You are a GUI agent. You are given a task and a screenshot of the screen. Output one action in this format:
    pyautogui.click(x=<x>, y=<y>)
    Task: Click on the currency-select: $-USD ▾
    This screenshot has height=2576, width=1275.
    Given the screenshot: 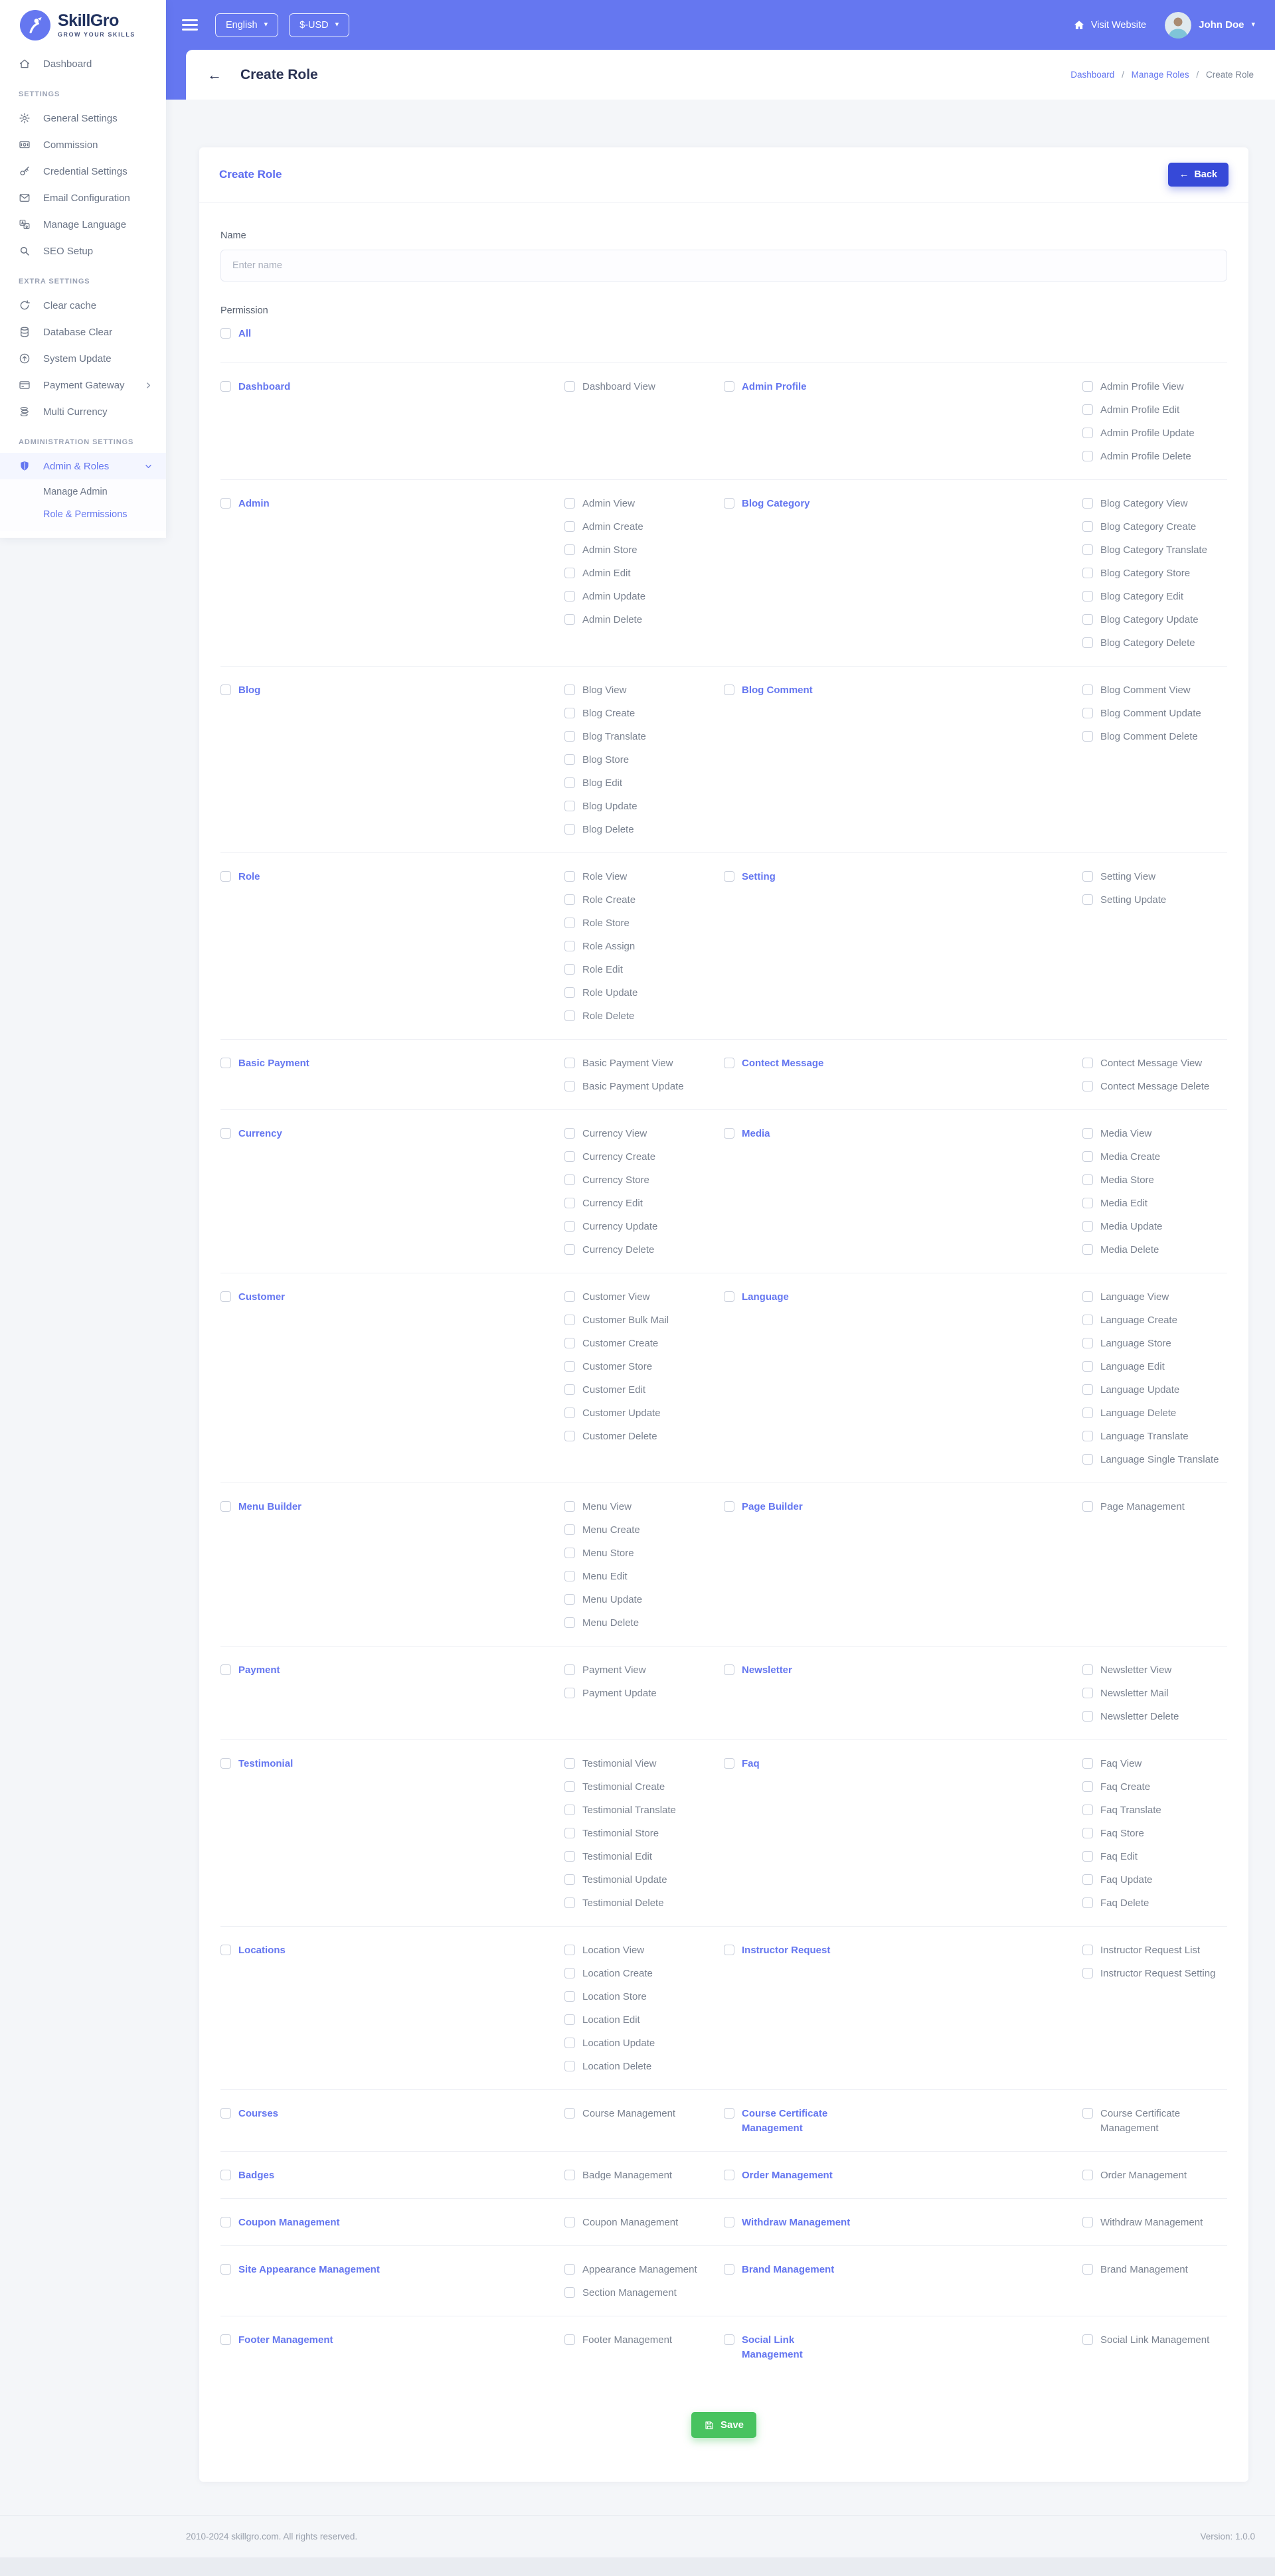 What is the action you would take?
    pyautogui.click(x=319, y=25)
    